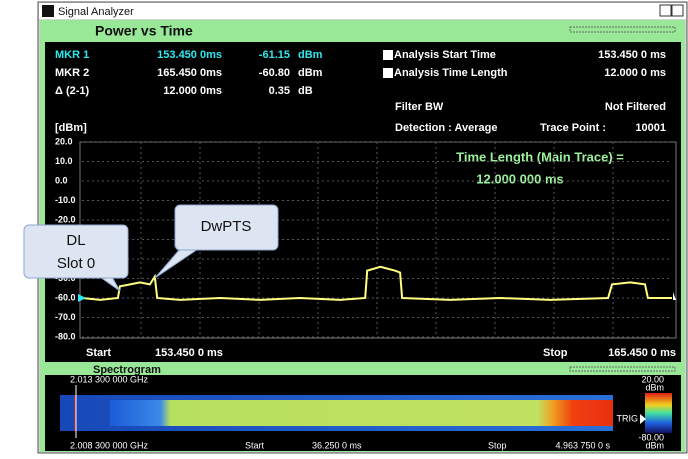  Describe the element at coordinates (362, 11) in the screenshot. I see `title-bar` at that location.